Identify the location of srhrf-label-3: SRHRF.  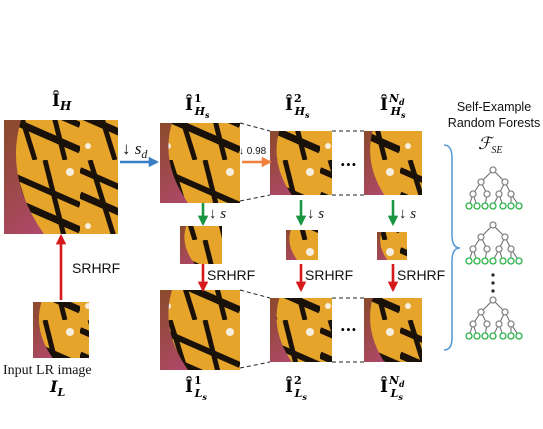
(421, 275).